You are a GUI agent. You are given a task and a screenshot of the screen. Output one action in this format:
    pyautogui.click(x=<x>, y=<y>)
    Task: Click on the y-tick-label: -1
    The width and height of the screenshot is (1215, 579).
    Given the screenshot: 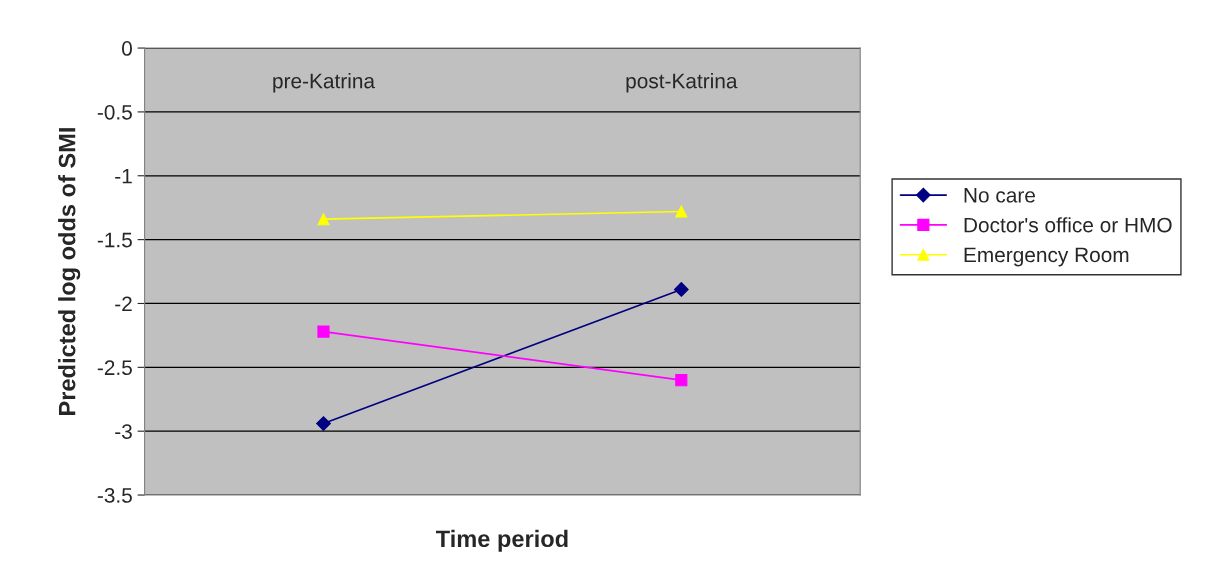 What is the action you would take?
    pyautogui.click(x=123, y=176)
    